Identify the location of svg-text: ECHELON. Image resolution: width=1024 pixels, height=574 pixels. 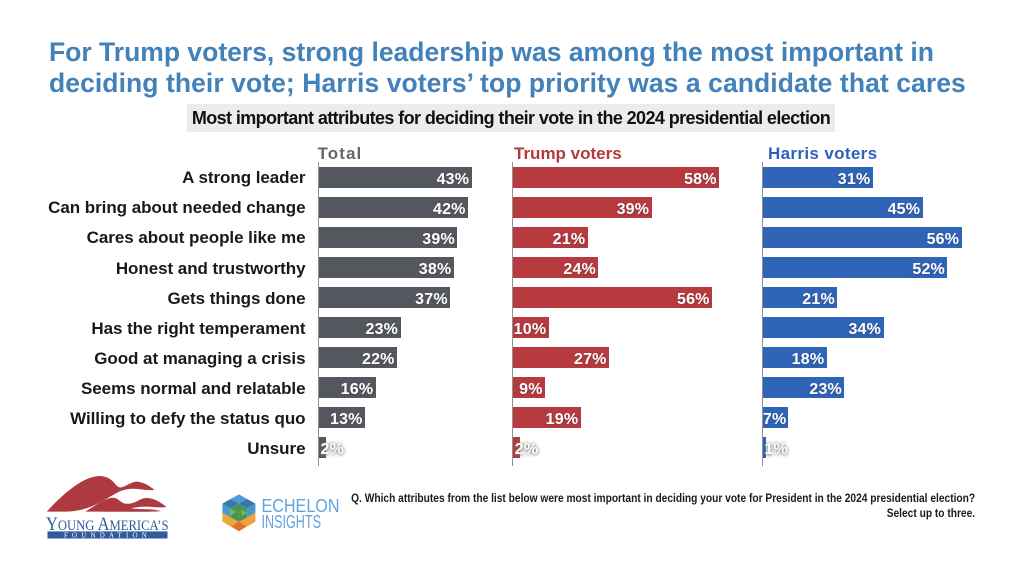
(301, 505).